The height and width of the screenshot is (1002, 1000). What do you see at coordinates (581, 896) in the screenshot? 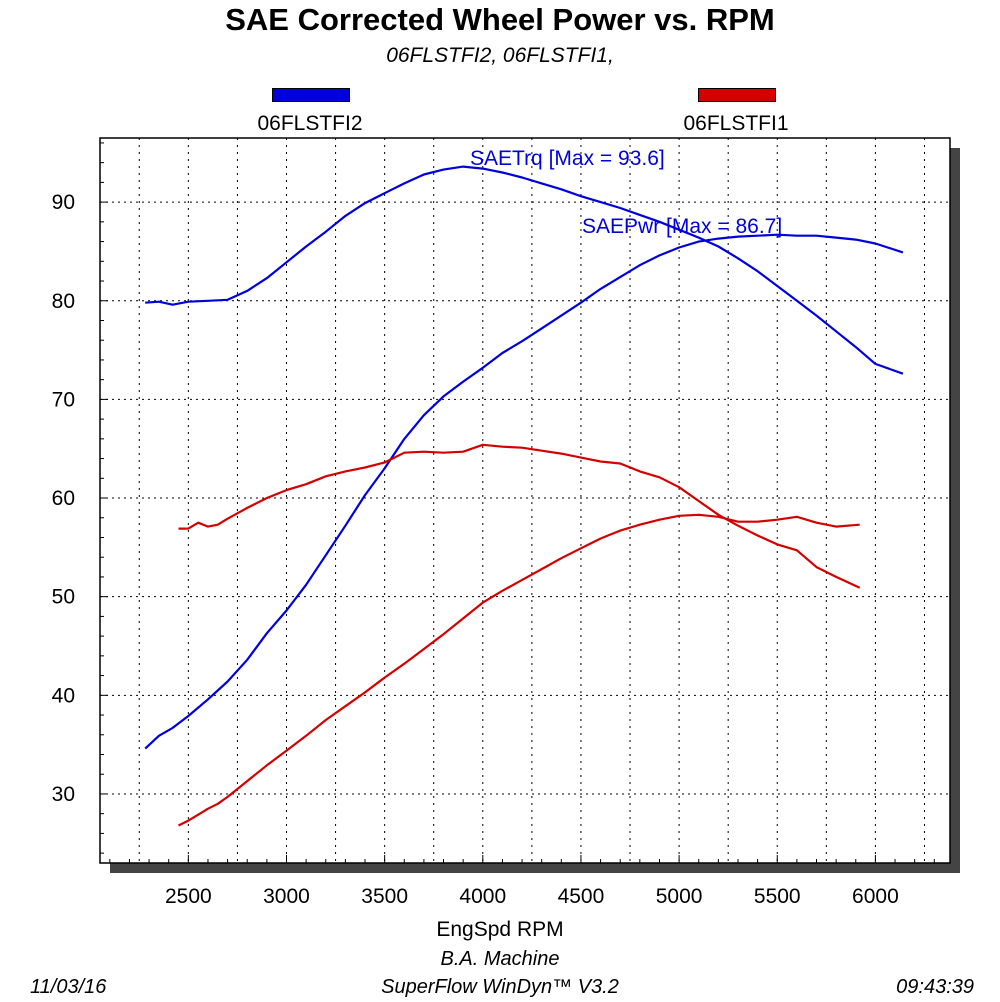
I see `x-tick-label: 4500` at bounding box center [581, 896].